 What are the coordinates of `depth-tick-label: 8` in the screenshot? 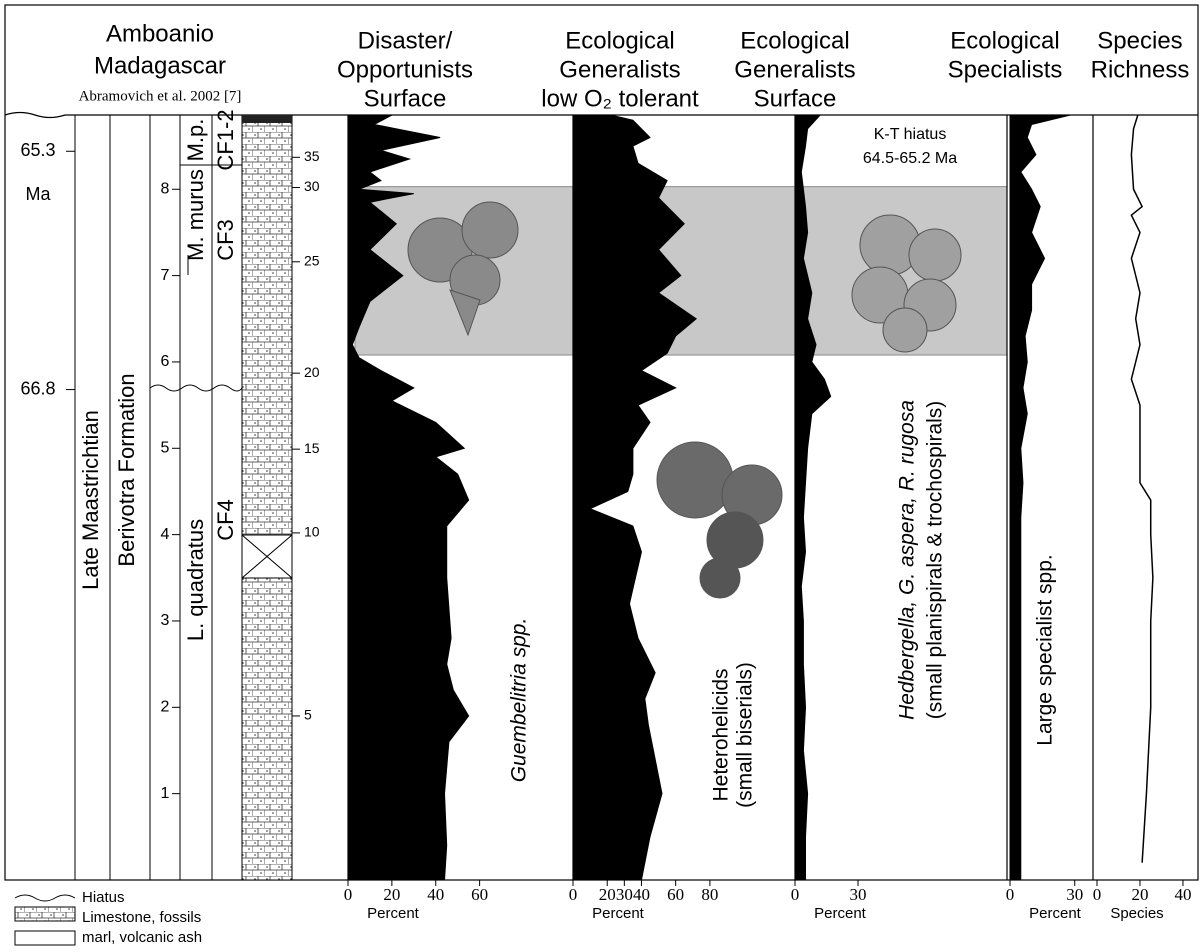 It's located at (165, 188).